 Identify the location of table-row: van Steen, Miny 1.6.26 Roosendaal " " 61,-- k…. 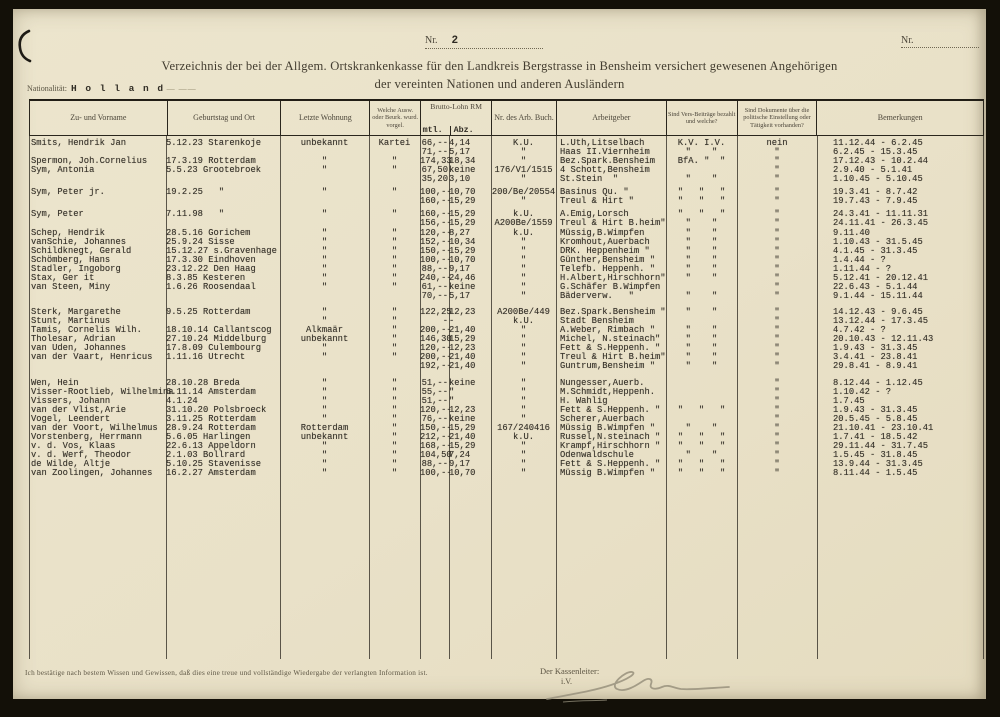
(506, 287).